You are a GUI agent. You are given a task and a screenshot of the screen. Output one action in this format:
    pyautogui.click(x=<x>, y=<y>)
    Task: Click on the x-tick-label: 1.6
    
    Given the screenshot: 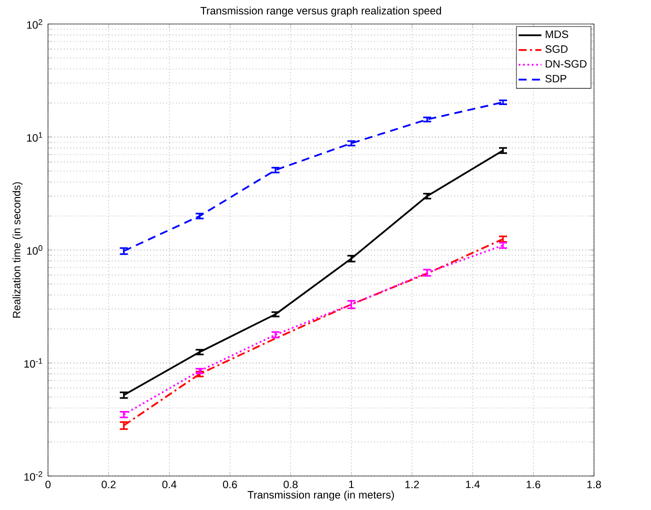 What is the action you would take?
    pyautogui.click(x=533, y=484)
    